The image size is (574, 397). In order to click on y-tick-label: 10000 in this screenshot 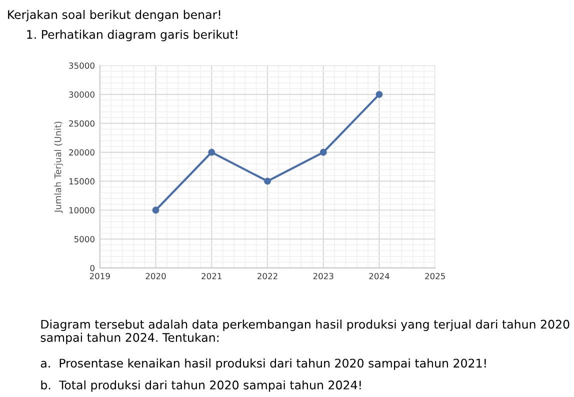, I will do `click(81, 210)`.